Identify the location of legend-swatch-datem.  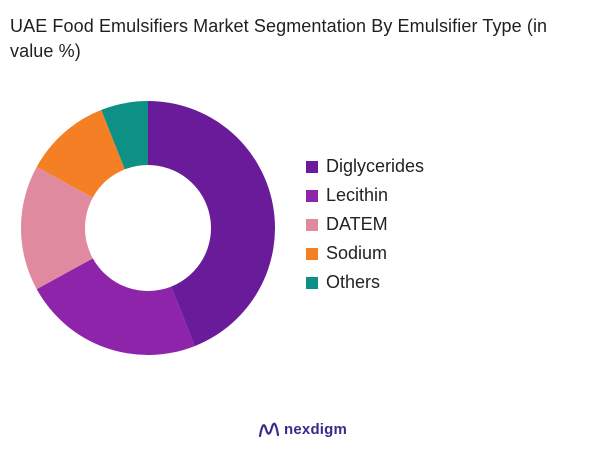
(312, 224).